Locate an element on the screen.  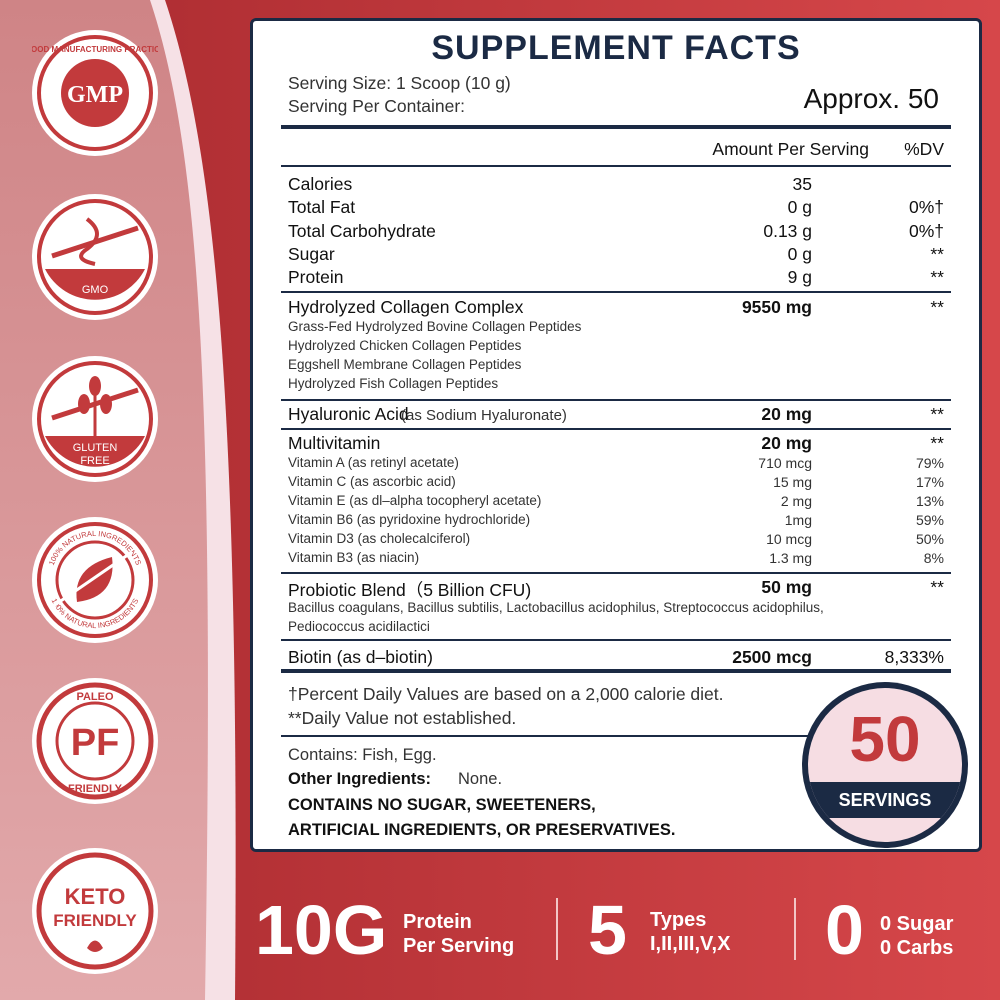
macro-row-name: Protein is located at coordinates (316, 277).